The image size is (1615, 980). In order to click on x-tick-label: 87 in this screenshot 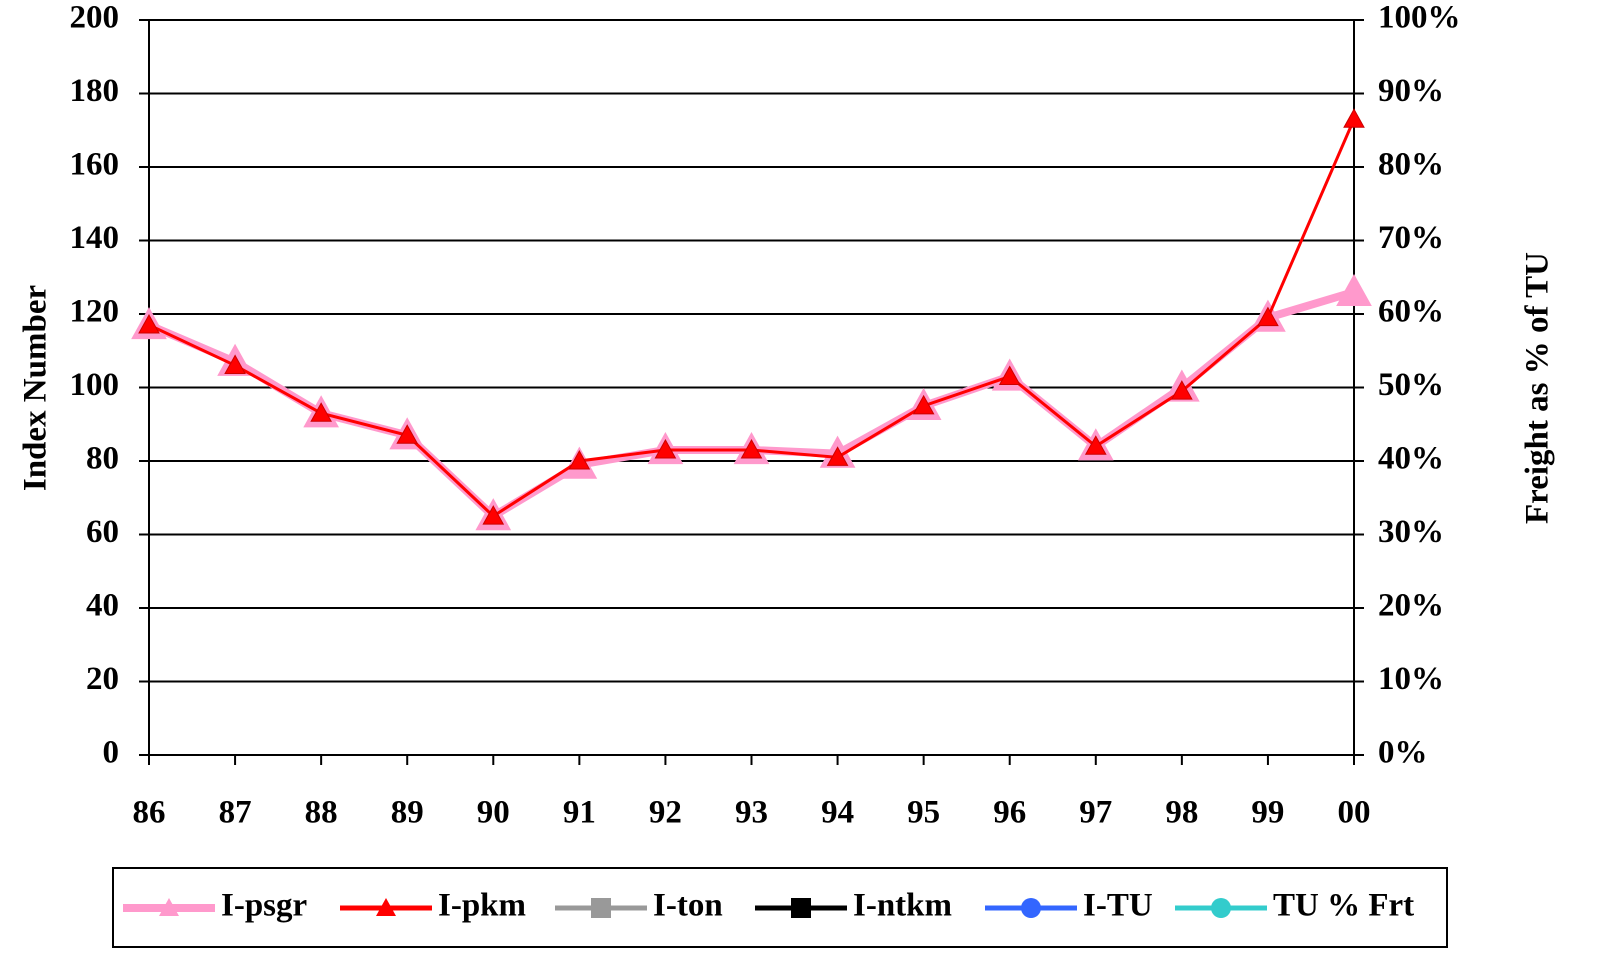, I will do `click(235, 813)`.